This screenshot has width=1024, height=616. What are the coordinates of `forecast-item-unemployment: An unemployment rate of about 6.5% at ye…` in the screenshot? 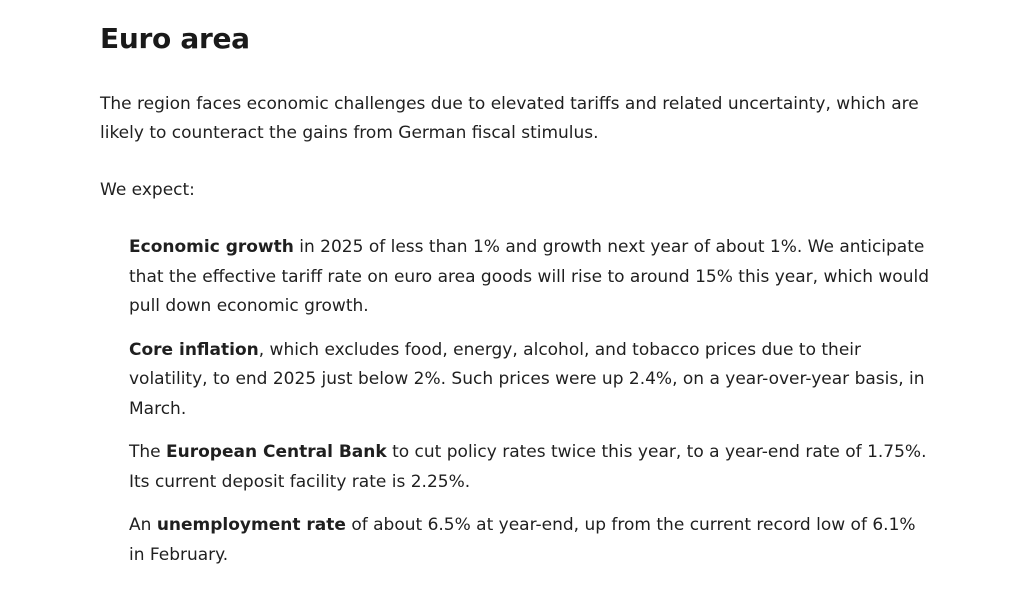 It's located at (529, 540).